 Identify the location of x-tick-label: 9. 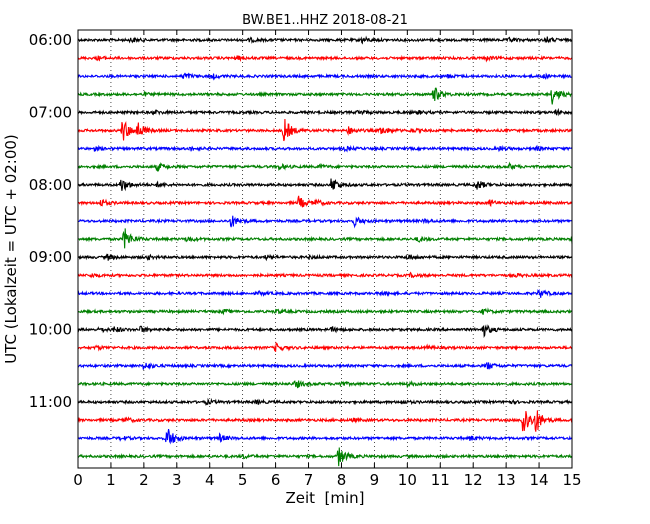
(375, 480).